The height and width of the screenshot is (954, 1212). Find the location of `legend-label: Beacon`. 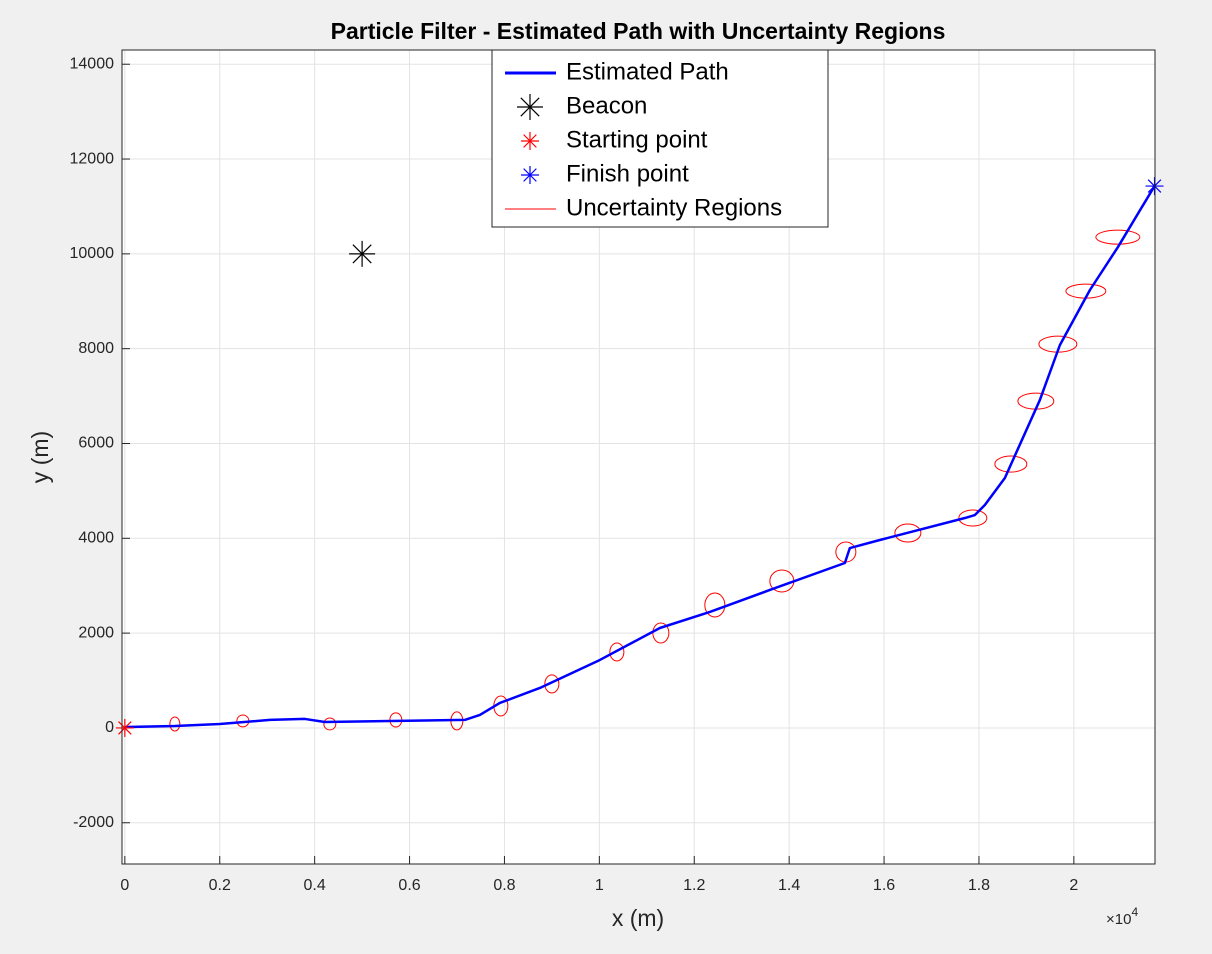

legend-label: Beacon is located at coordinates (606, 105).